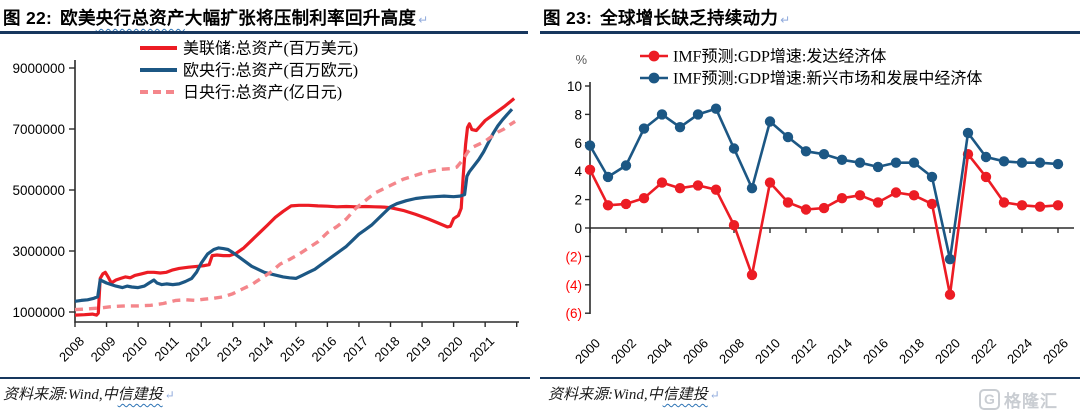 This screenshot has width=1080, height=414. What do you see at coordinates (38, 68) in the screenshot?
I see `y-tick-label: 9000000` at bounding box center [38, 68].